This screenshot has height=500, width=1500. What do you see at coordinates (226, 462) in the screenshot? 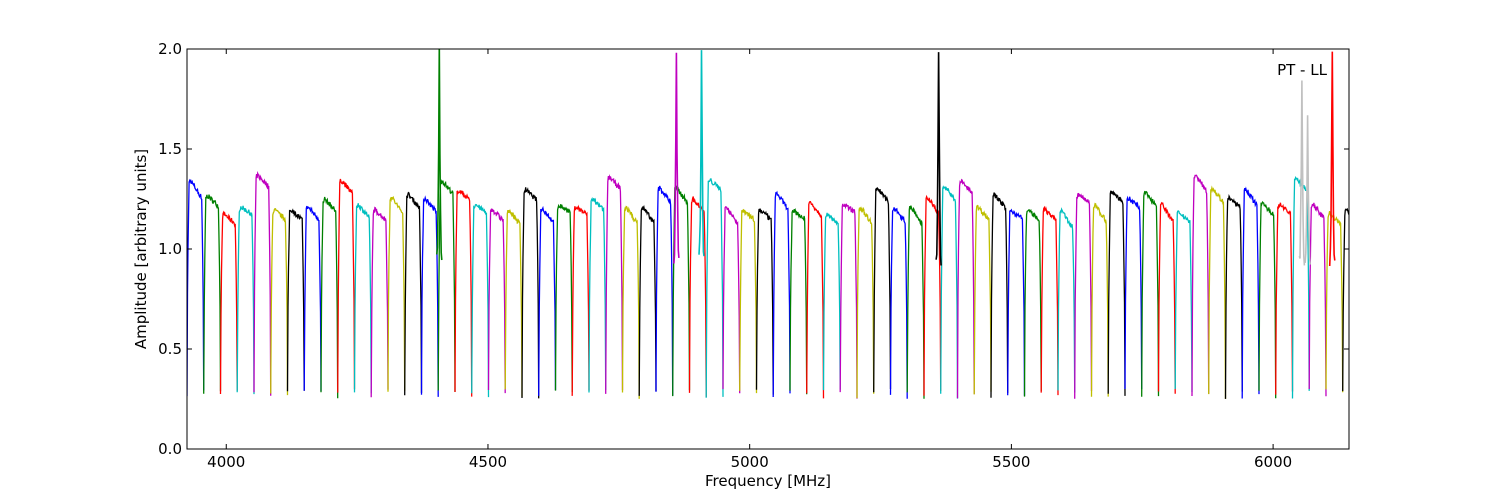
I see `x-tick-label: 4000` at bounding box center [226, 462].